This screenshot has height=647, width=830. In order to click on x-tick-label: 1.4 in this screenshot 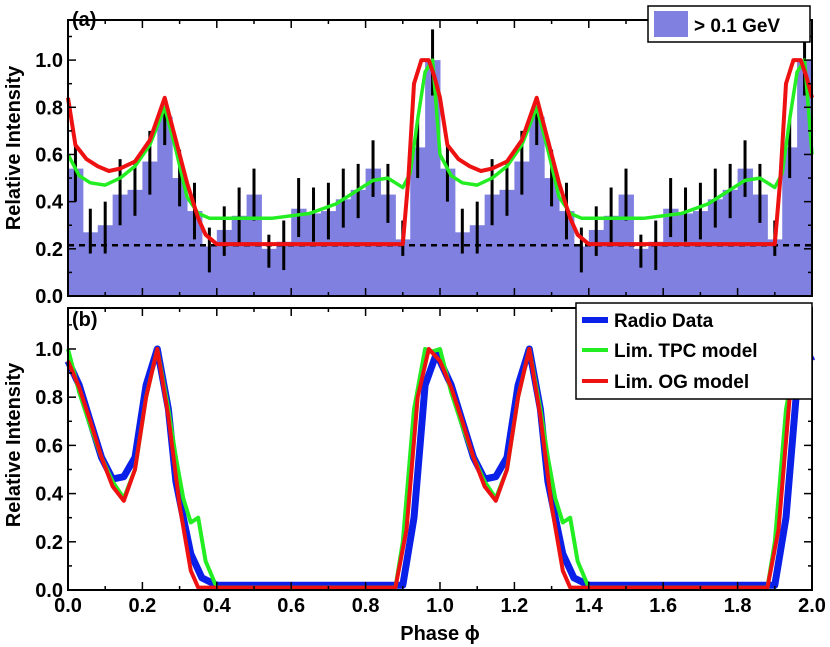, I will do `click(589, 606)`.